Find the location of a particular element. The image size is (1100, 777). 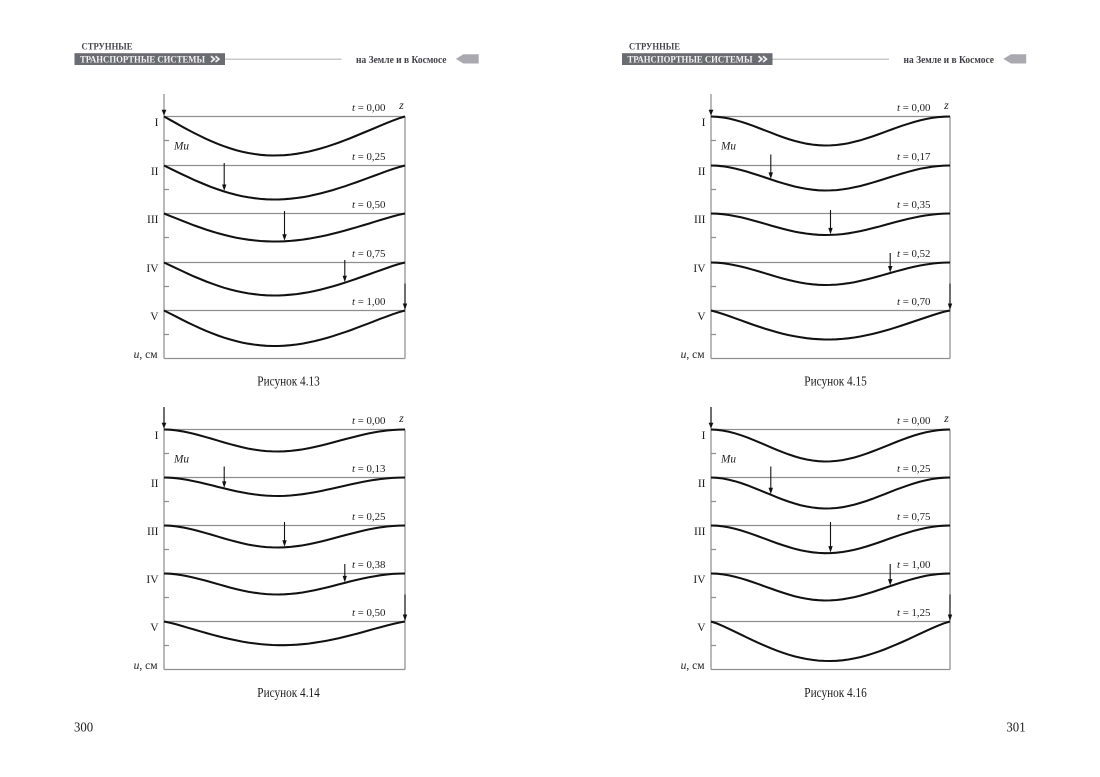

svg-text: t = 0,13 is located at coordinates (369, 469).